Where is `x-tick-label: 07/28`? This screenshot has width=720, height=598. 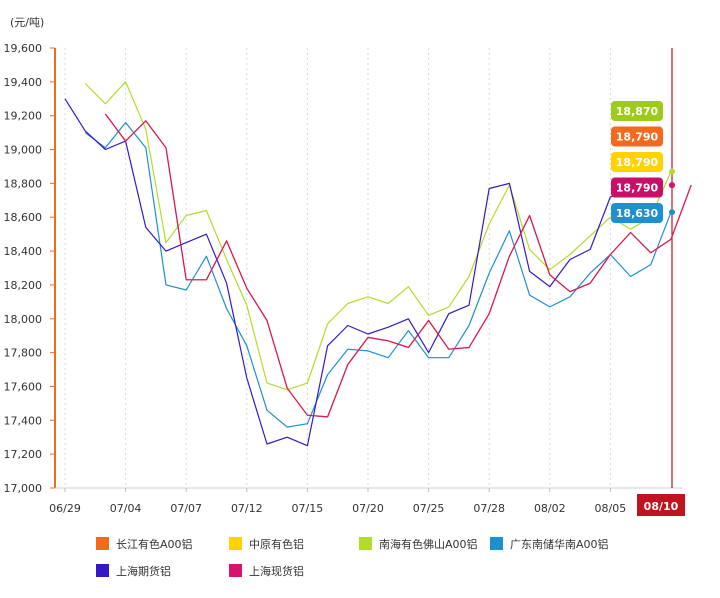 x-tick-label: 07/28 is located at coordinates (489, 508).